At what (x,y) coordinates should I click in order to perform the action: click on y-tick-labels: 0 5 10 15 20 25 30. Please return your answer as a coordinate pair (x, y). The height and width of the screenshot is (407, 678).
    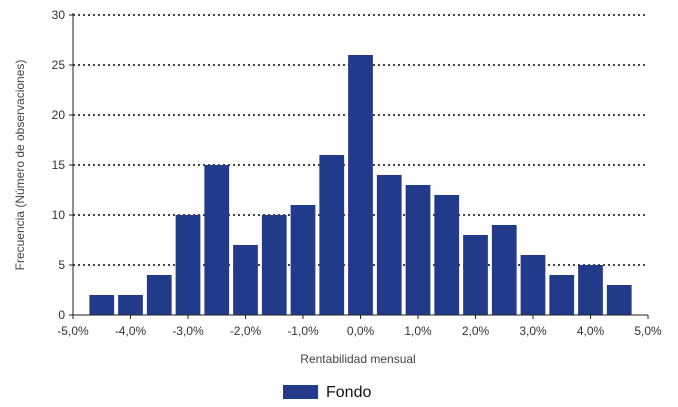
    Looking at the image, I should click on (59, 165).